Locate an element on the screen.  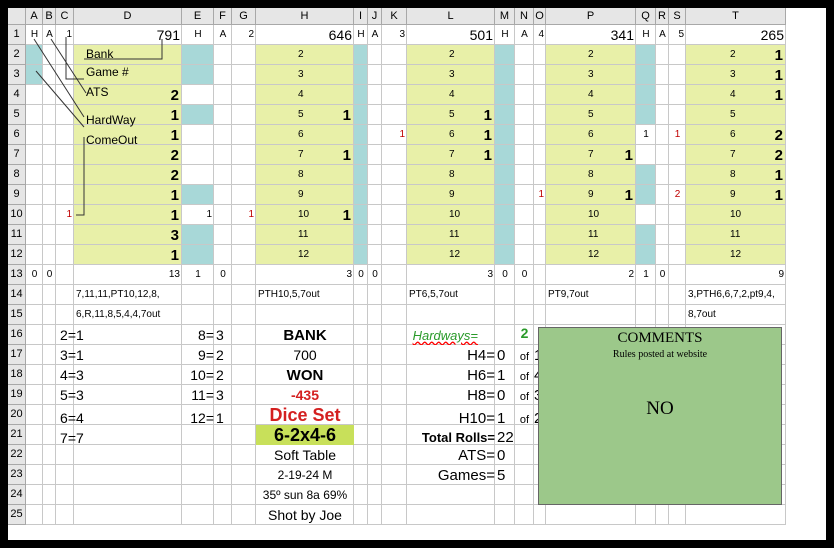
cell-k4 is located at coordinates (394, 95).